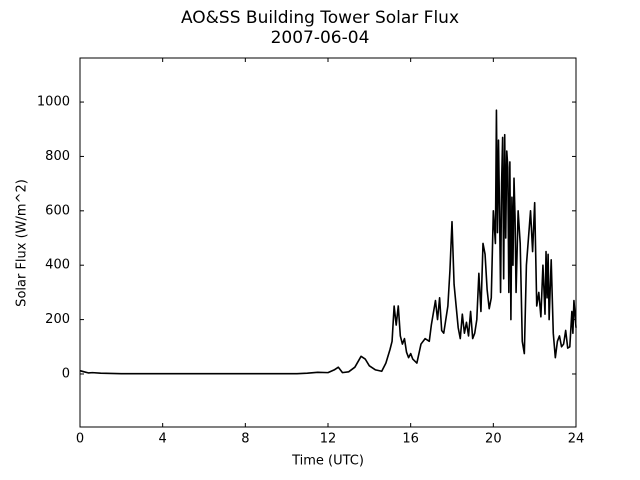  I want to click on y-tick-label: 400, so click(57, 265).